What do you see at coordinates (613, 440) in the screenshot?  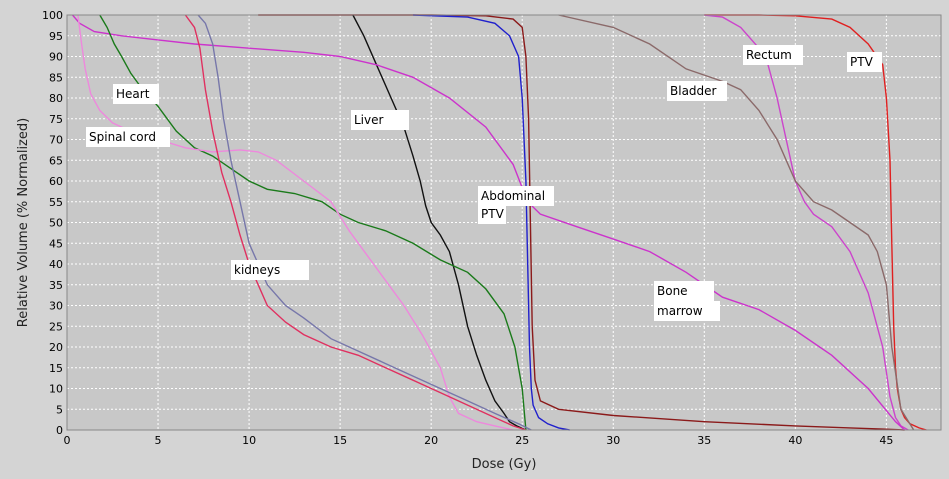 I see `x-tick-label: 30` at bounding box center [613, 440].